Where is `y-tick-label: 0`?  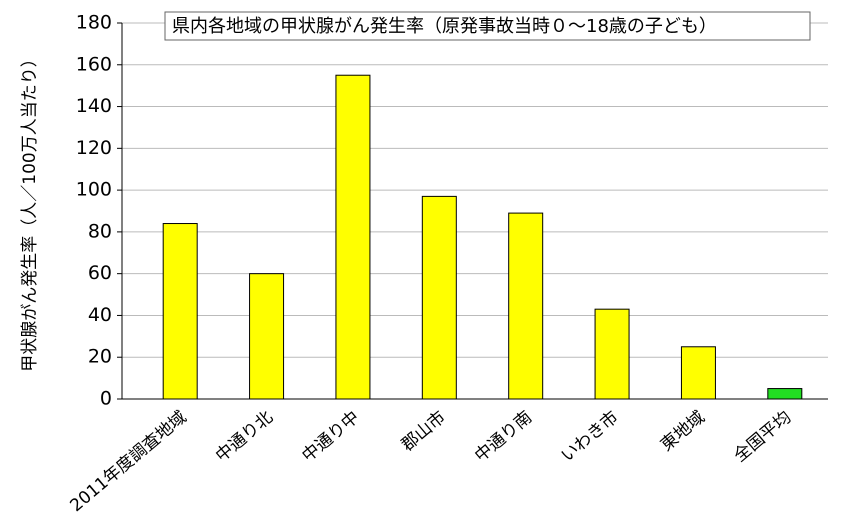
y-tick-label: 0 is located at coordinates (106, 399).